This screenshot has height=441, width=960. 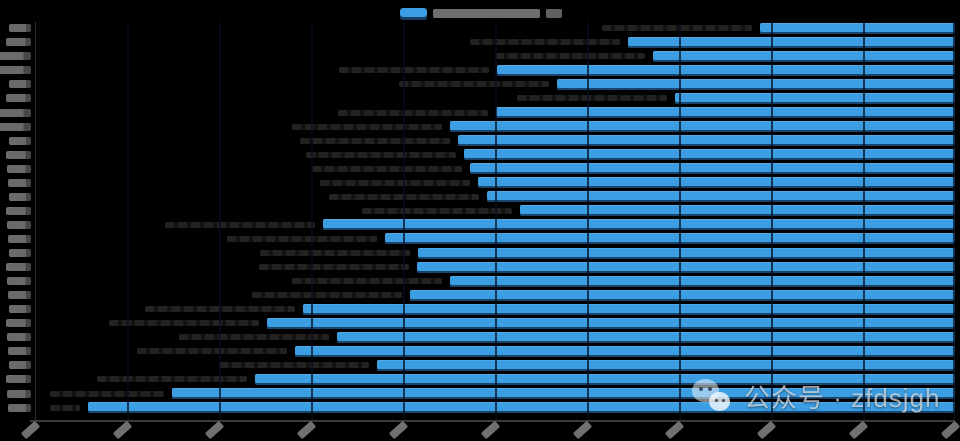 What do you see at coordinates (554, 13) in the screenshot?
I see `legend-label-smear-end` at bounding box center [554, 13].